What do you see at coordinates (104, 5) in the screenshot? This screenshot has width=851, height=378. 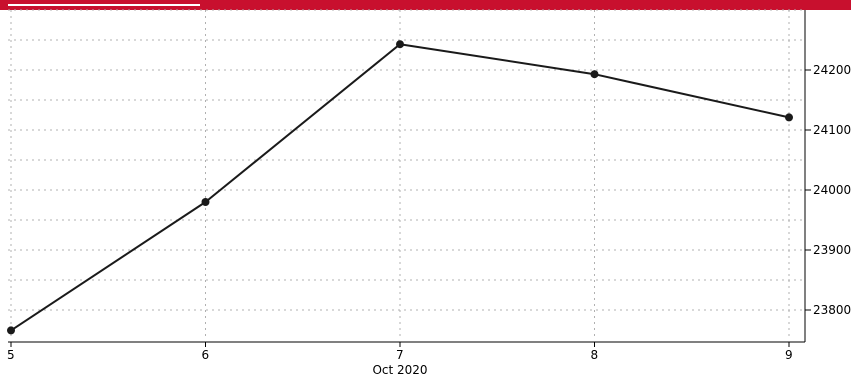 I see `header-underline` at bounding box center [104, 5].